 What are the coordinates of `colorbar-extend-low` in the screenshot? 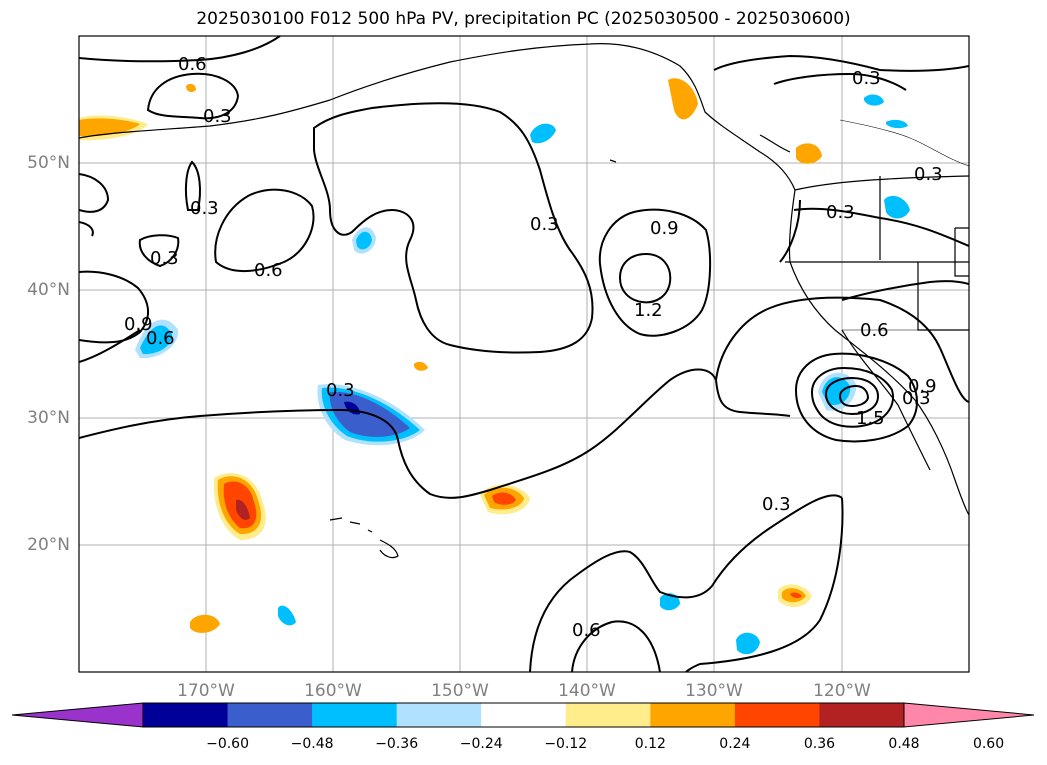 It's located at (77, 715).